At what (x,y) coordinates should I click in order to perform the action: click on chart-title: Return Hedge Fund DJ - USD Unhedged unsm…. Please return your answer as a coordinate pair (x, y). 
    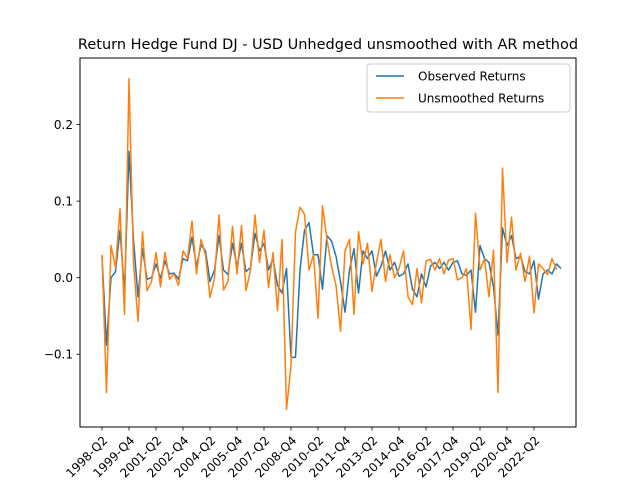
    Looking at the image, I should click on (328, 45).